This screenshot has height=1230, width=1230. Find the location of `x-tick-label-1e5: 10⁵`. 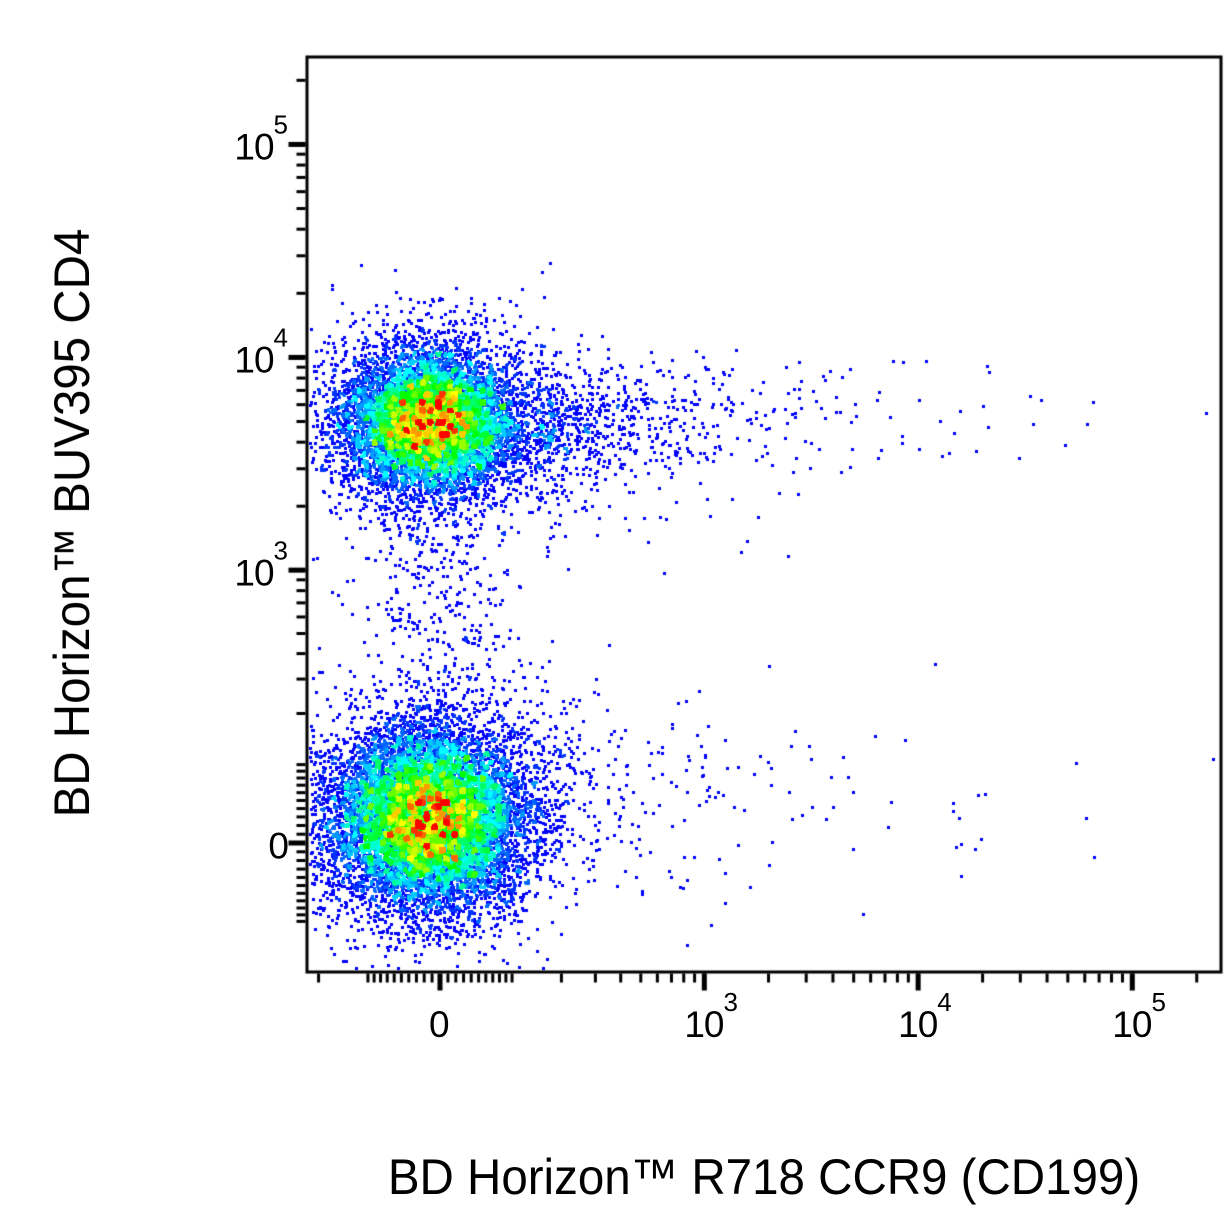

x-tick-label-1e5: 10⁵ is located at coordinates (1139, 1017).